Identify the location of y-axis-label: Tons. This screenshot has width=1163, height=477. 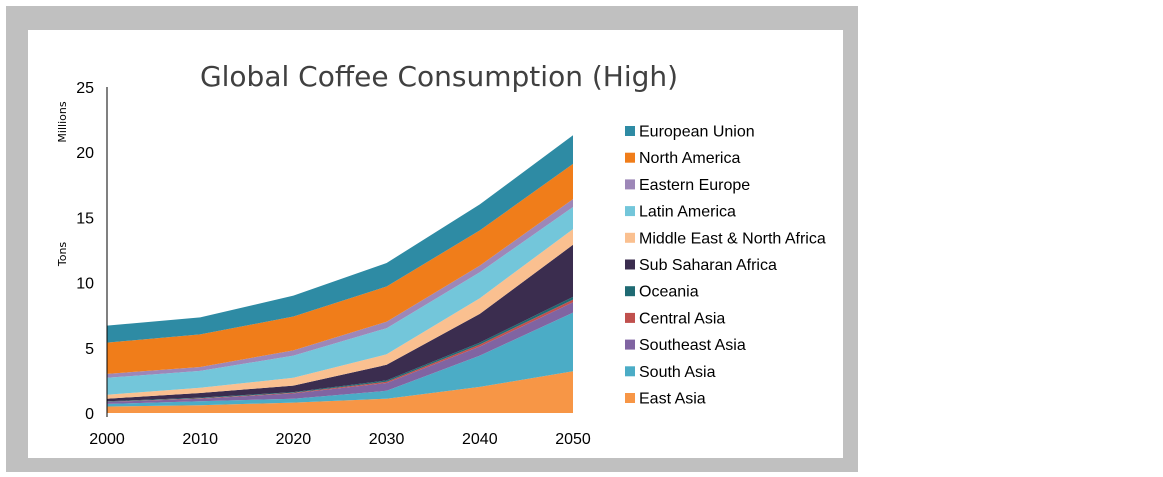
(62, 255).